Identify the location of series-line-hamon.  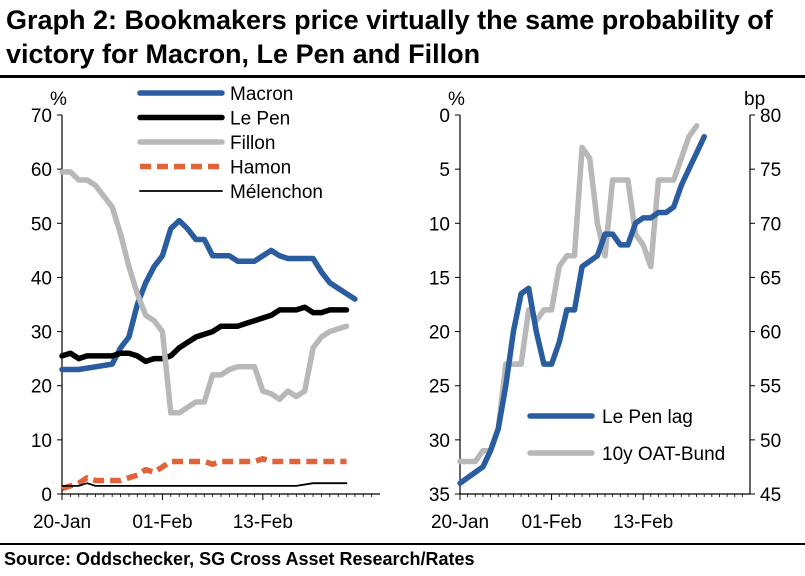
(204, 474).